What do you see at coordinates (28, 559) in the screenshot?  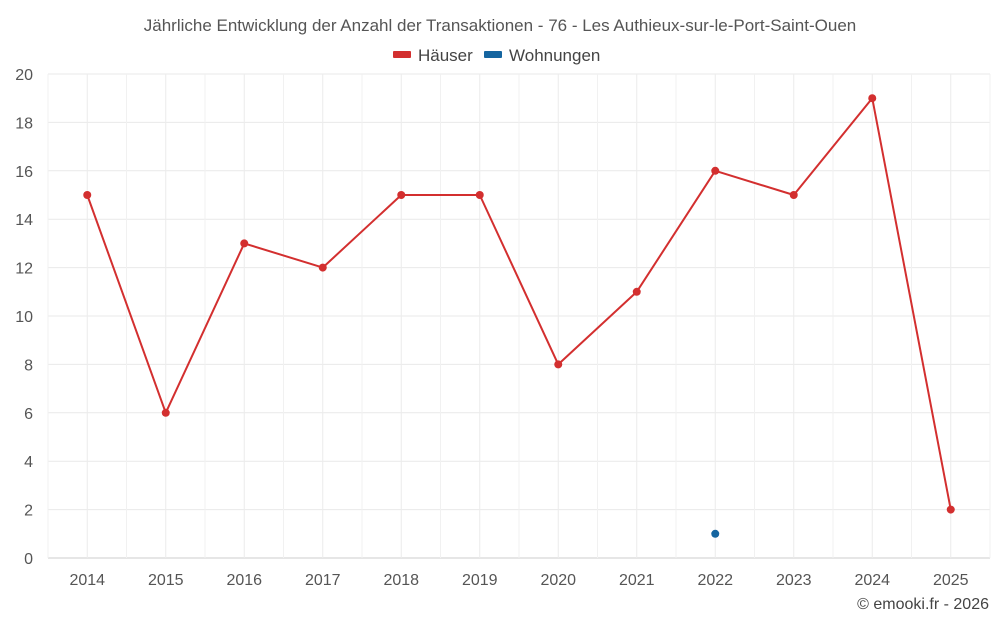 I see `y-tick-label: 0` at bounding box center [28, 559].